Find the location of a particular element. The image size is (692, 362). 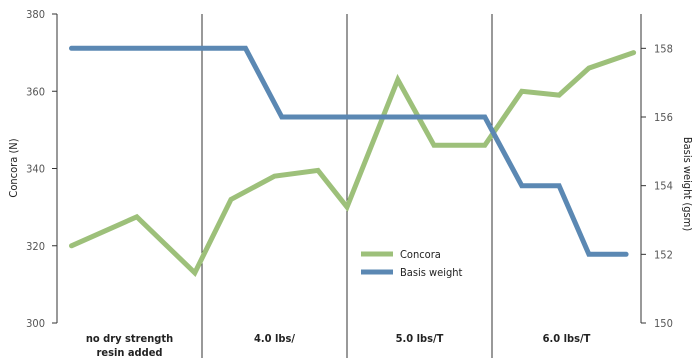

left-axis-ticks: 300 320 340 360 380 is located at coordinates (41, 169).